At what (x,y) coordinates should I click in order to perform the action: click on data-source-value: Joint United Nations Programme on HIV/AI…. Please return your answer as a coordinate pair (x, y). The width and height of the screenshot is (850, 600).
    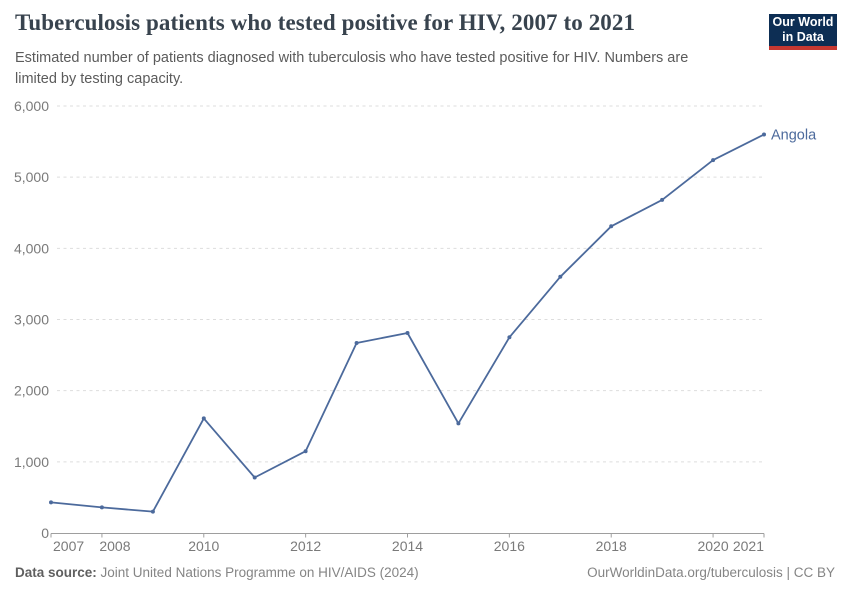
    Looking at the image, I should click on (257, 572).